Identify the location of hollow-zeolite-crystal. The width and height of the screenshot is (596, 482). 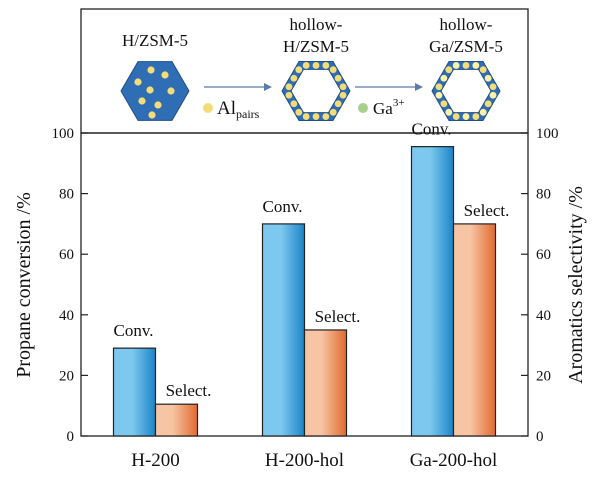
(316, 91).